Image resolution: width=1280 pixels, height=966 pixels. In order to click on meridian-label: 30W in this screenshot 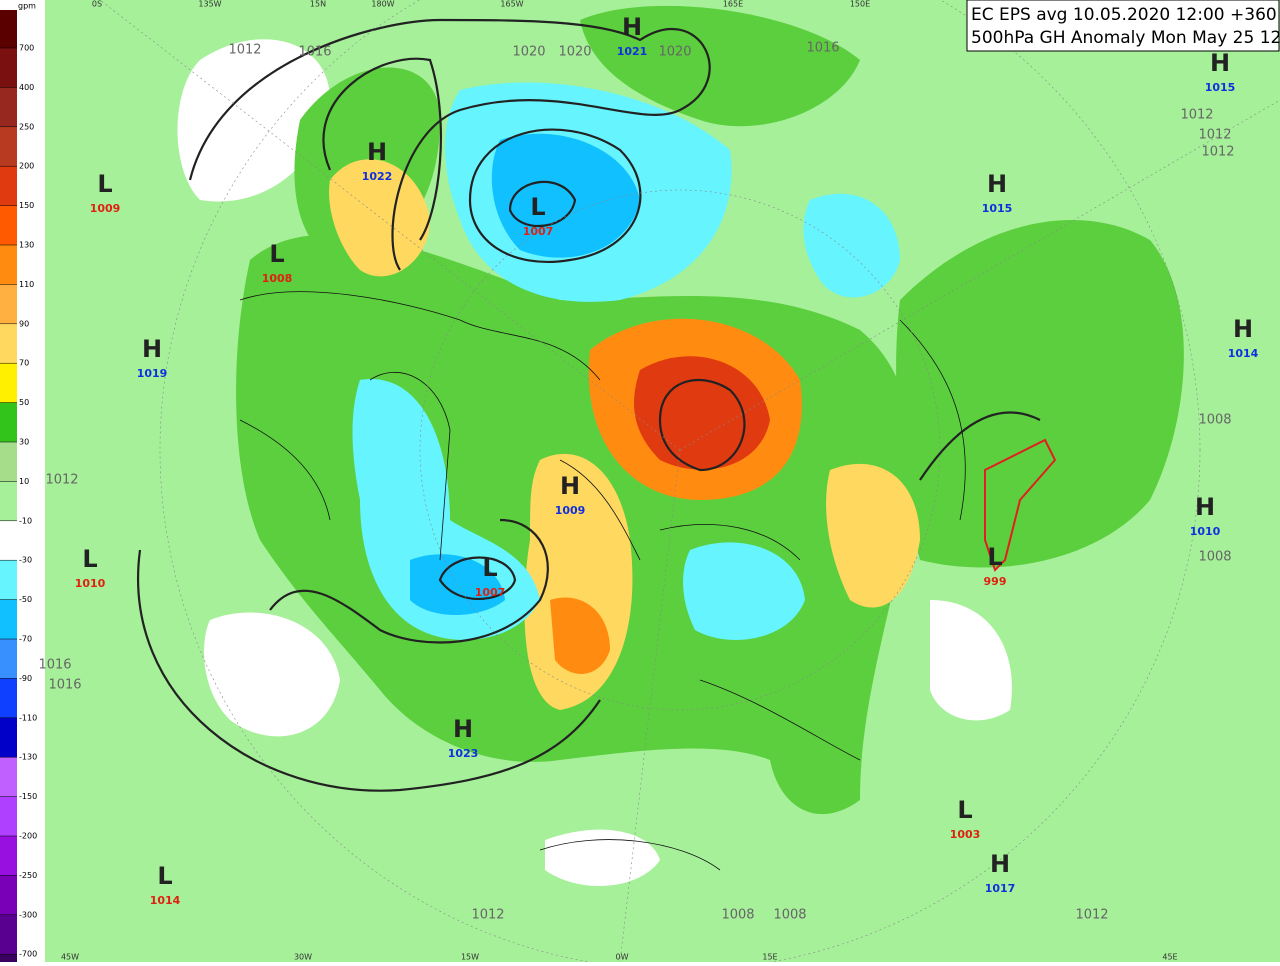, I will do `click(303, 957)`.